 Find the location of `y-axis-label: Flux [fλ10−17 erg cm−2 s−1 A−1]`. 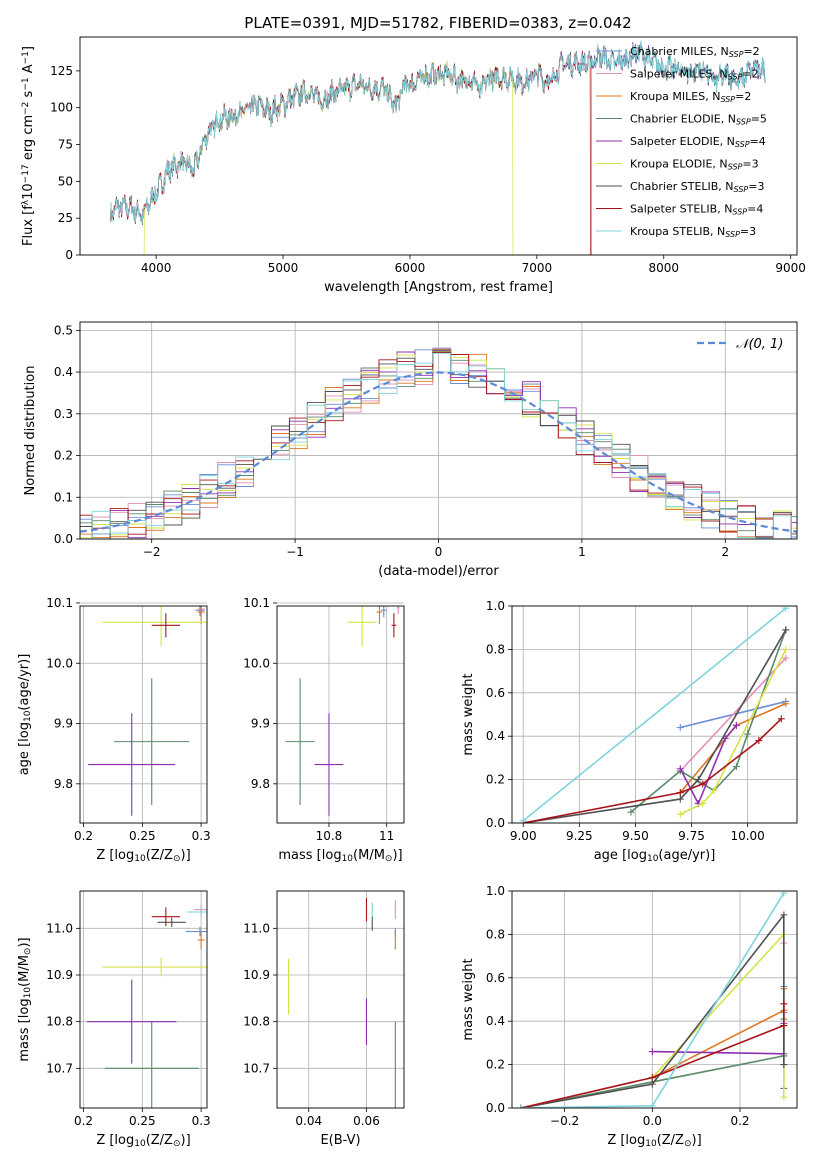

y-axis-label: Flux [fλ10−17 erg cm−2 s−1 A−1] is located at coordinates (28, 146).